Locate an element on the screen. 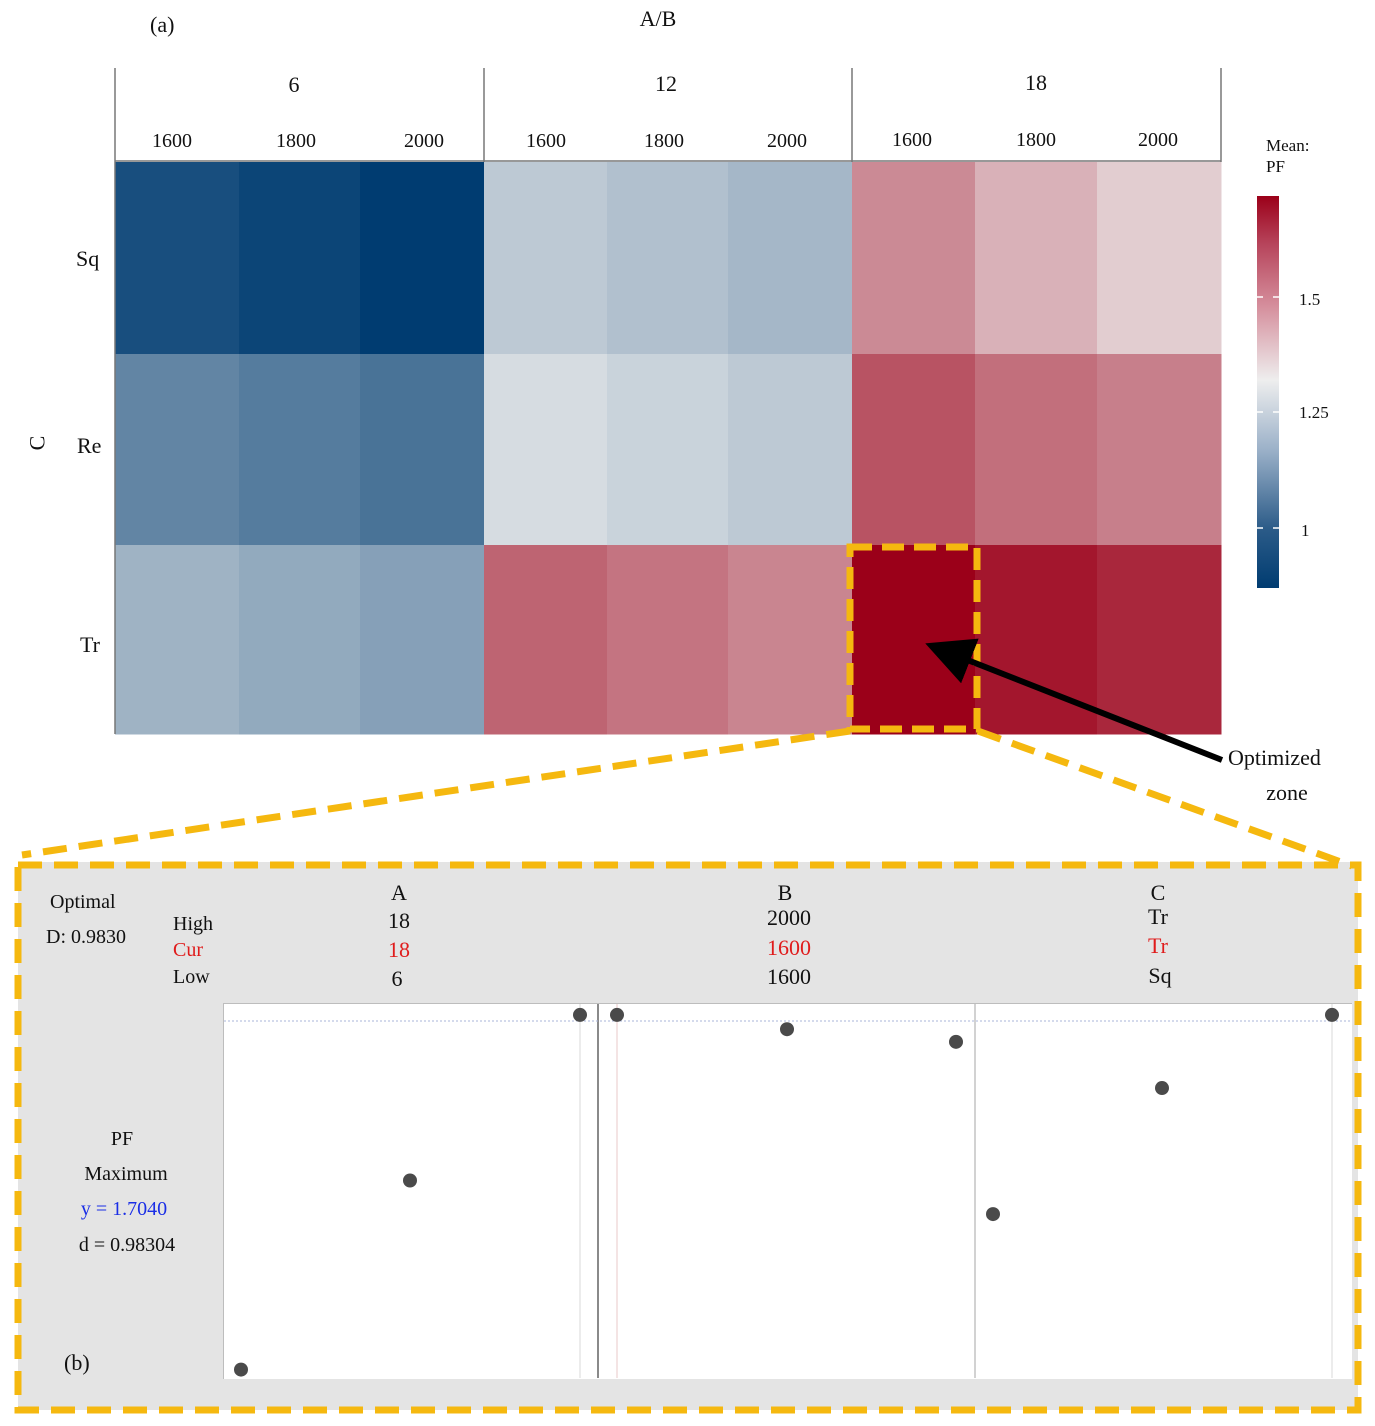 The height and width of the screenshot is (1426, 1375). factor-a-low: 6 is located at coordinates (397, 978).